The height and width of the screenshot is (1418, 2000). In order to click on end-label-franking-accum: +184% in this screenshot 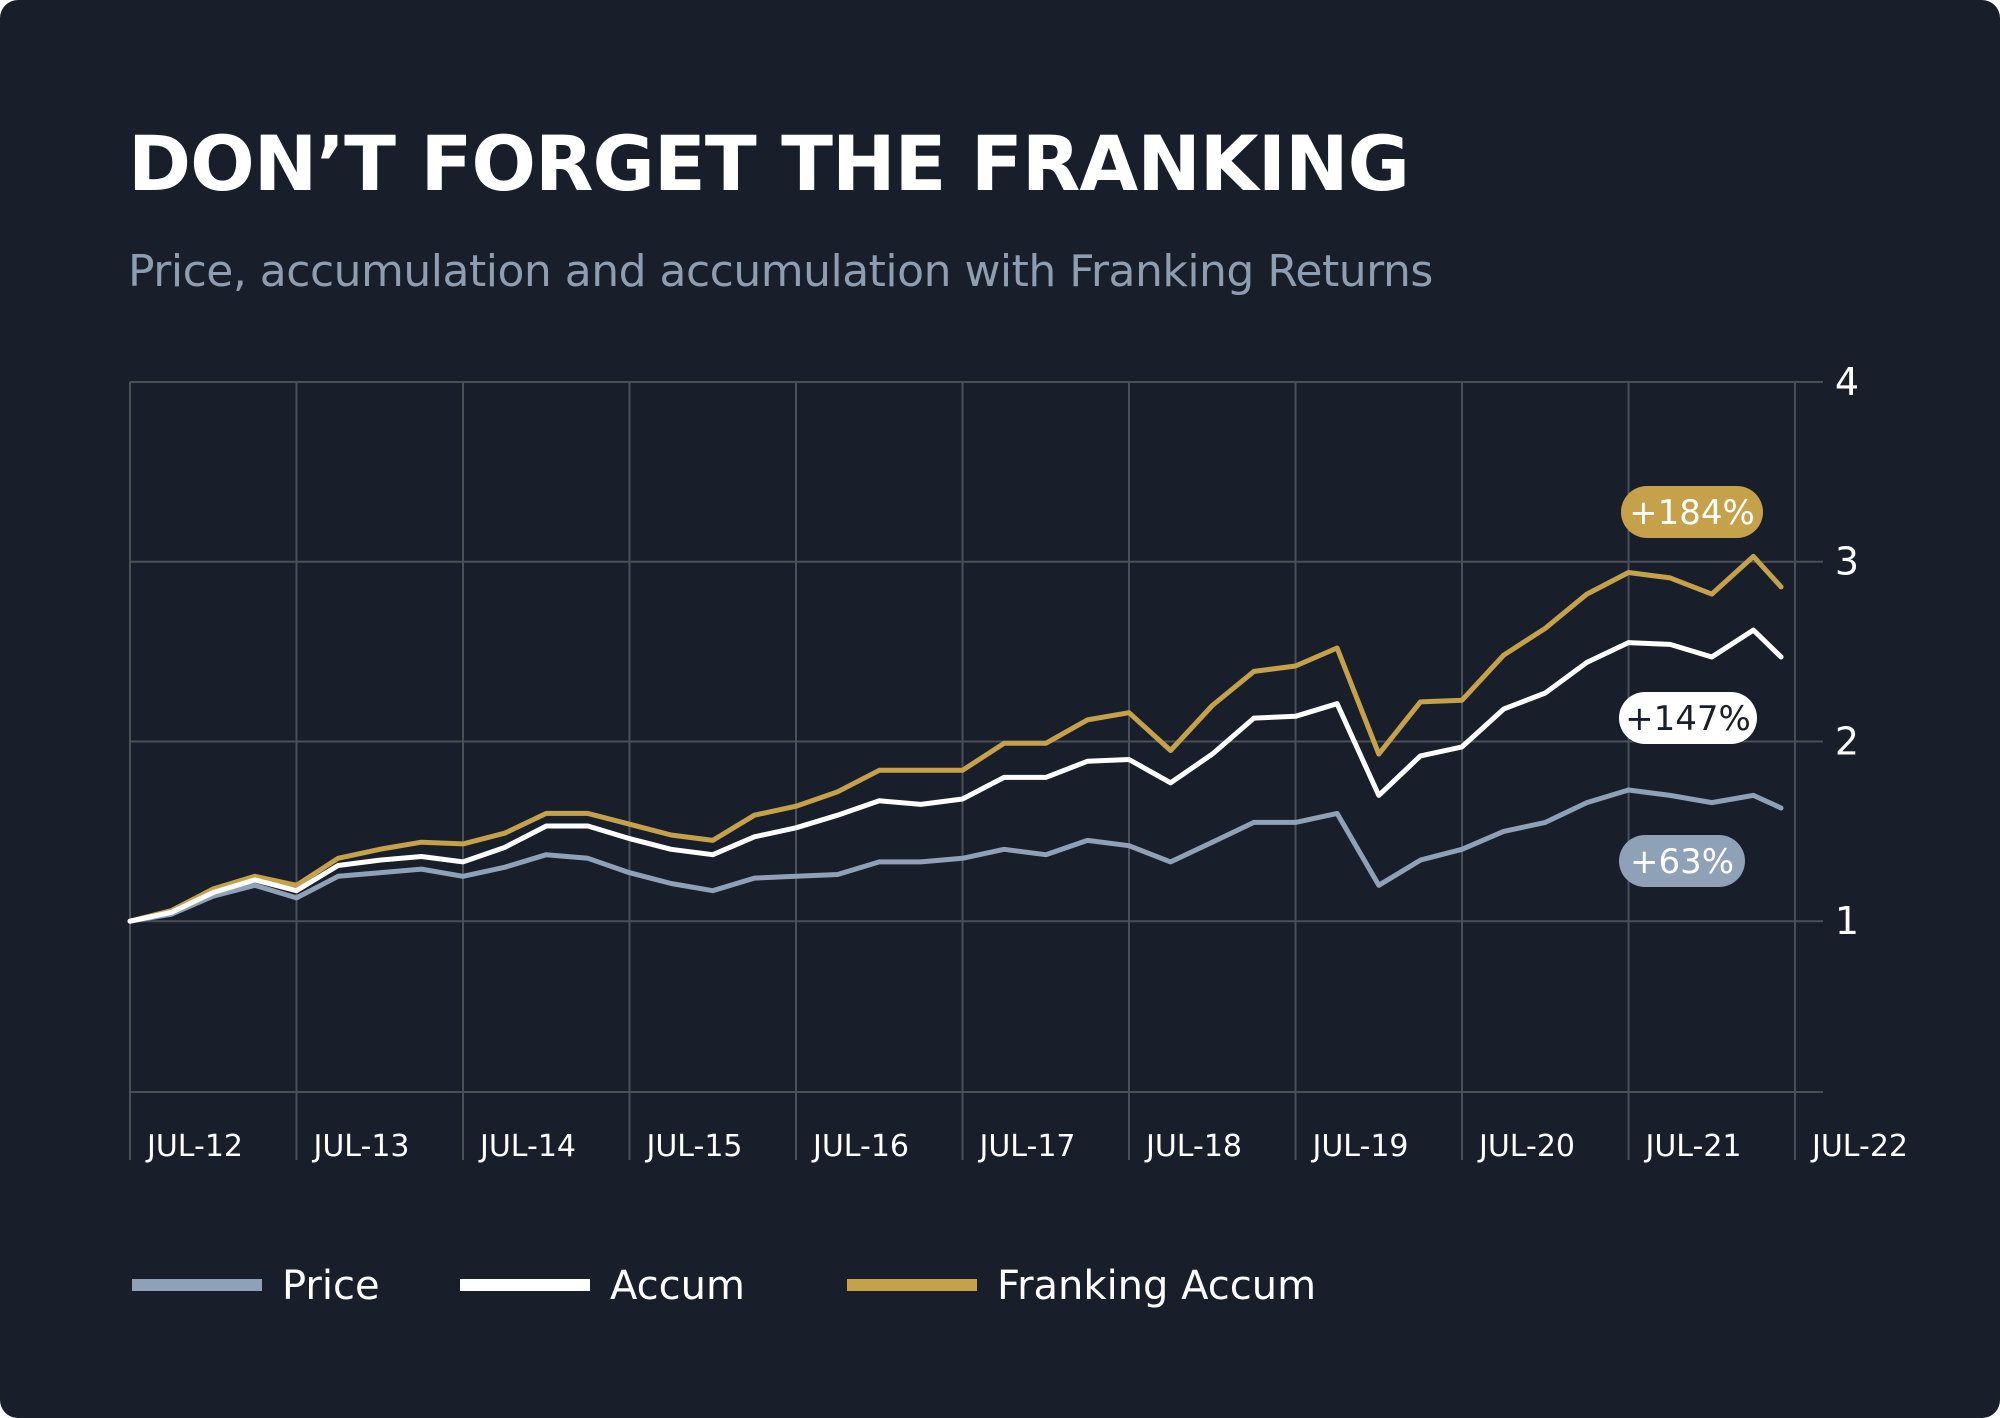, I will do `click(1692, 513)`.